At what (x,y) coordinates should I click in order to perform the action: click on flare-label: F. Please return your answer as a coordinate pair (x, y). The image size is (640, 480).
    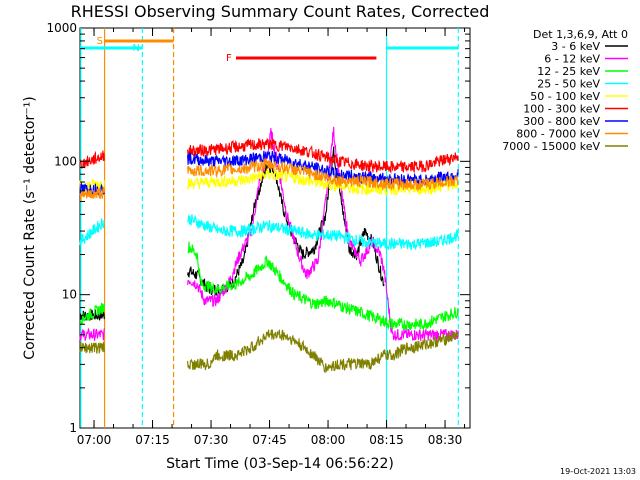
    Looking at the image, I should click on (229, 58).